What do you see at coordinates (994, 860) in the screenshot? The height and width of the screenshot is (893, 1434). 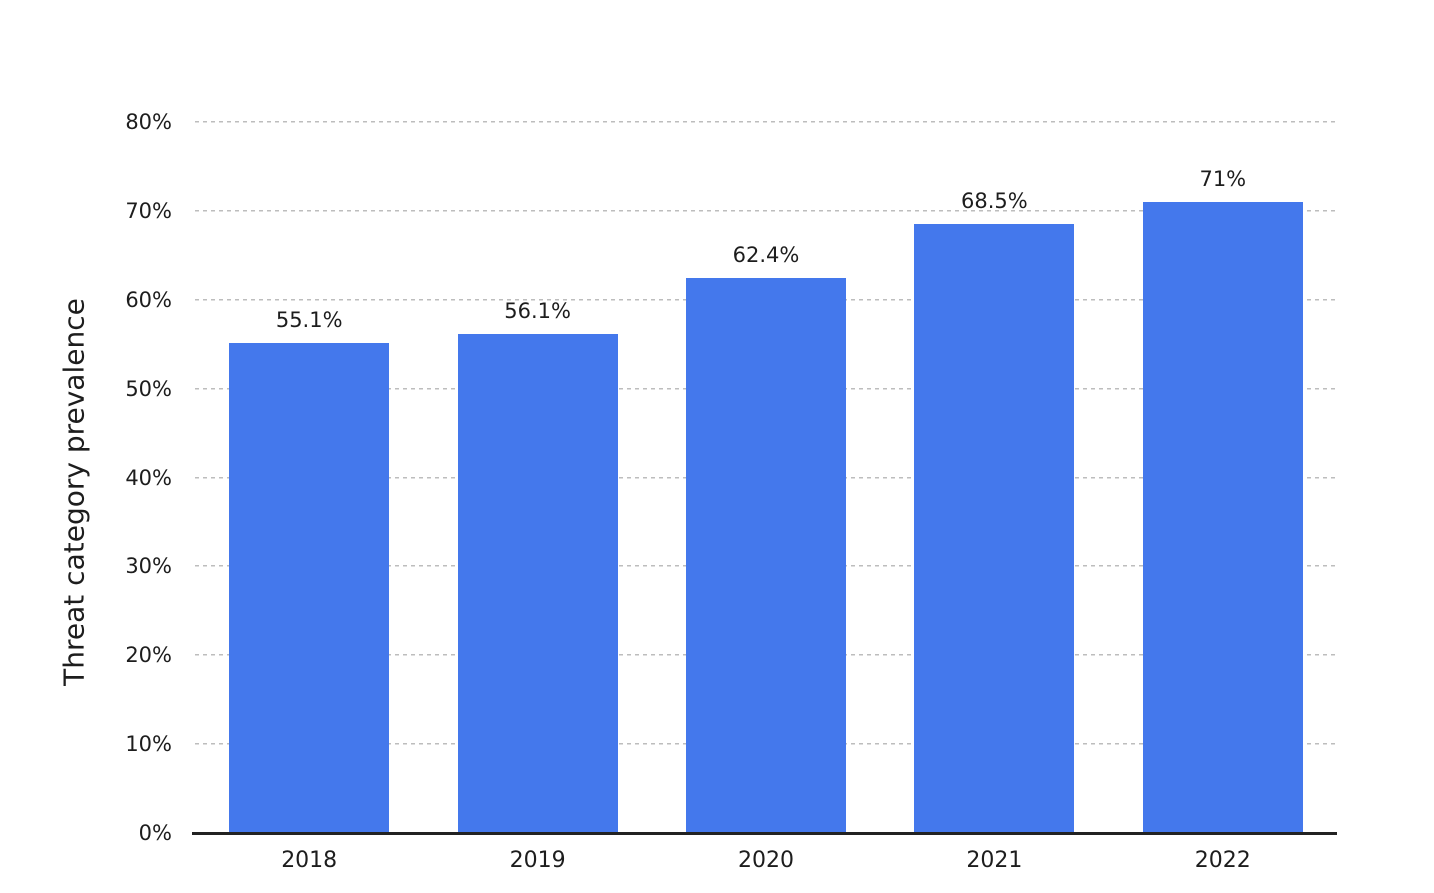 I see `x-tick-label: 2021` at bounding box center [994, 860].